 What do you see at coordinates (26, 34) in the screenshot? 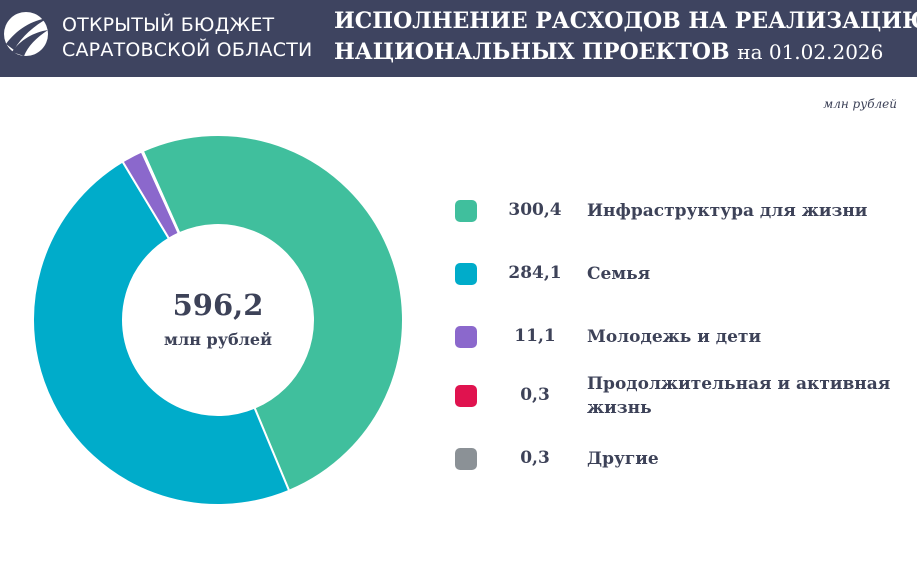
I see `open-budget-logo-icon` at bounding box center [26, 34].